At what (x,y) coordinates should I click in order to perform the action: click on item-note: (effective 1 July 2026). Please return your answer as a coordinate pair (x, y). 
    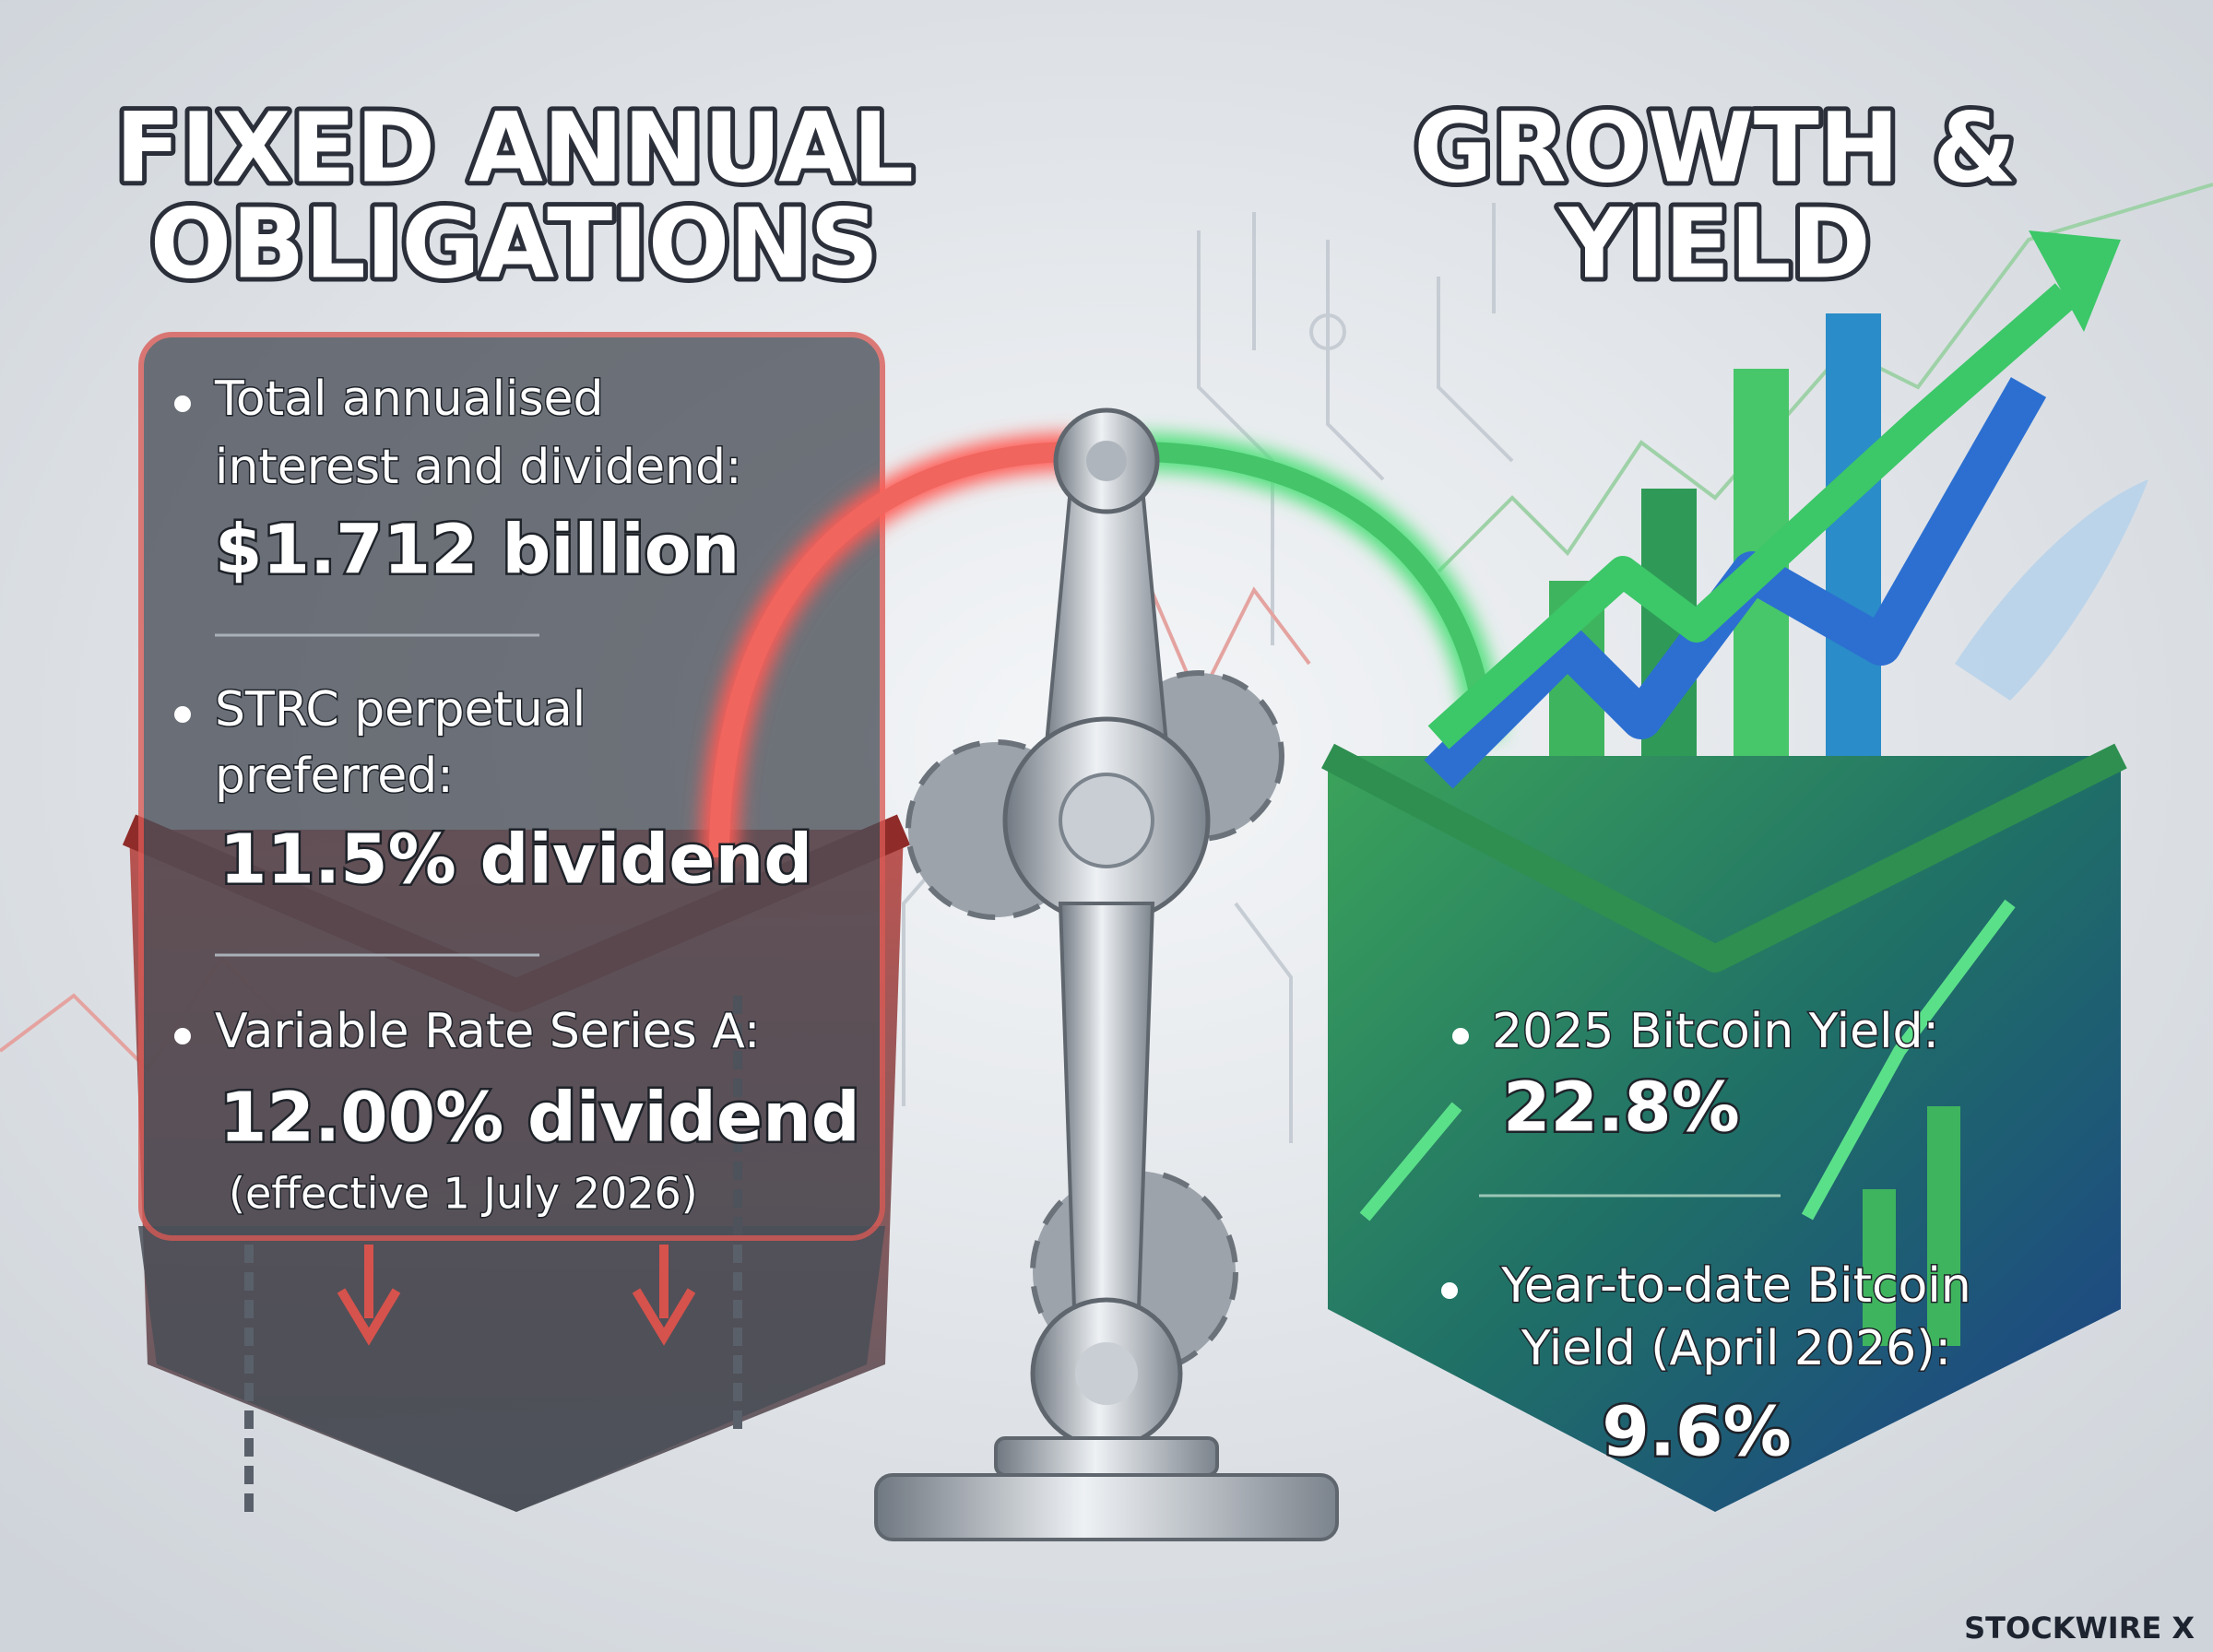
    Looking at the image, I should click on (463, 1194).